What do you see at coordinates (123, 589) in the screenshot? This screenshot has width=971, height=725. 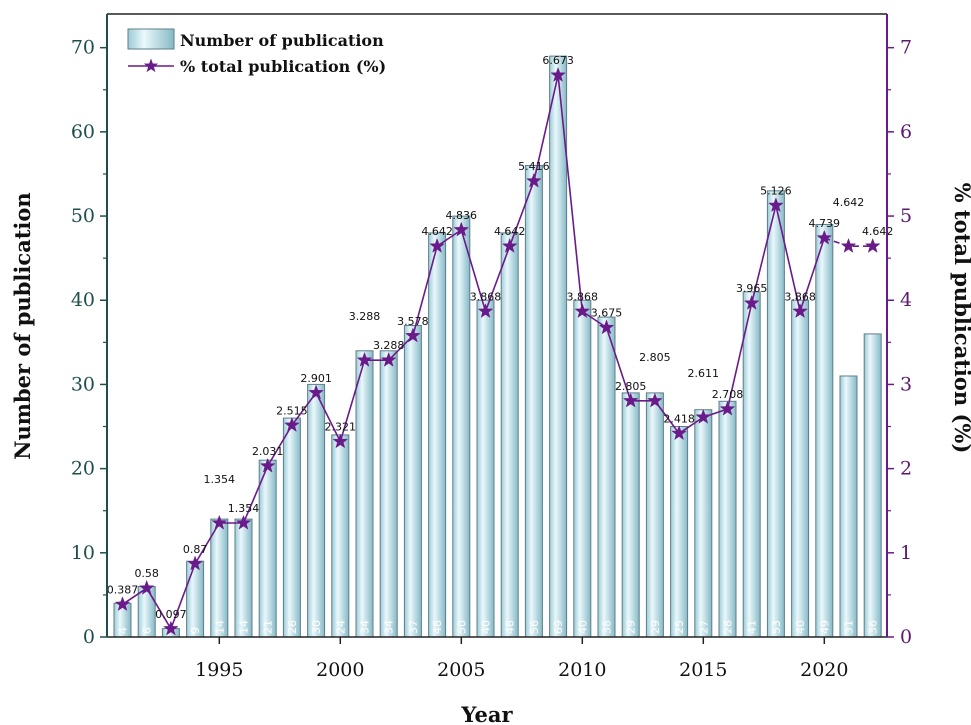 I see `pct-value-label: 0.387` at bounding box center [123, 589].